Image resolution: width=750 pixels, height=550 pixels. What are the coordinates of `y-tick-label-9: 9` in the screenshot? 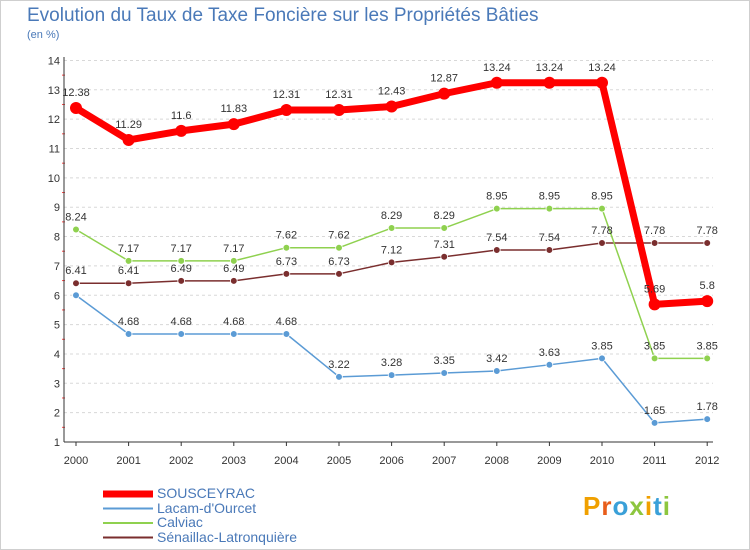 It's located at (57, 208).